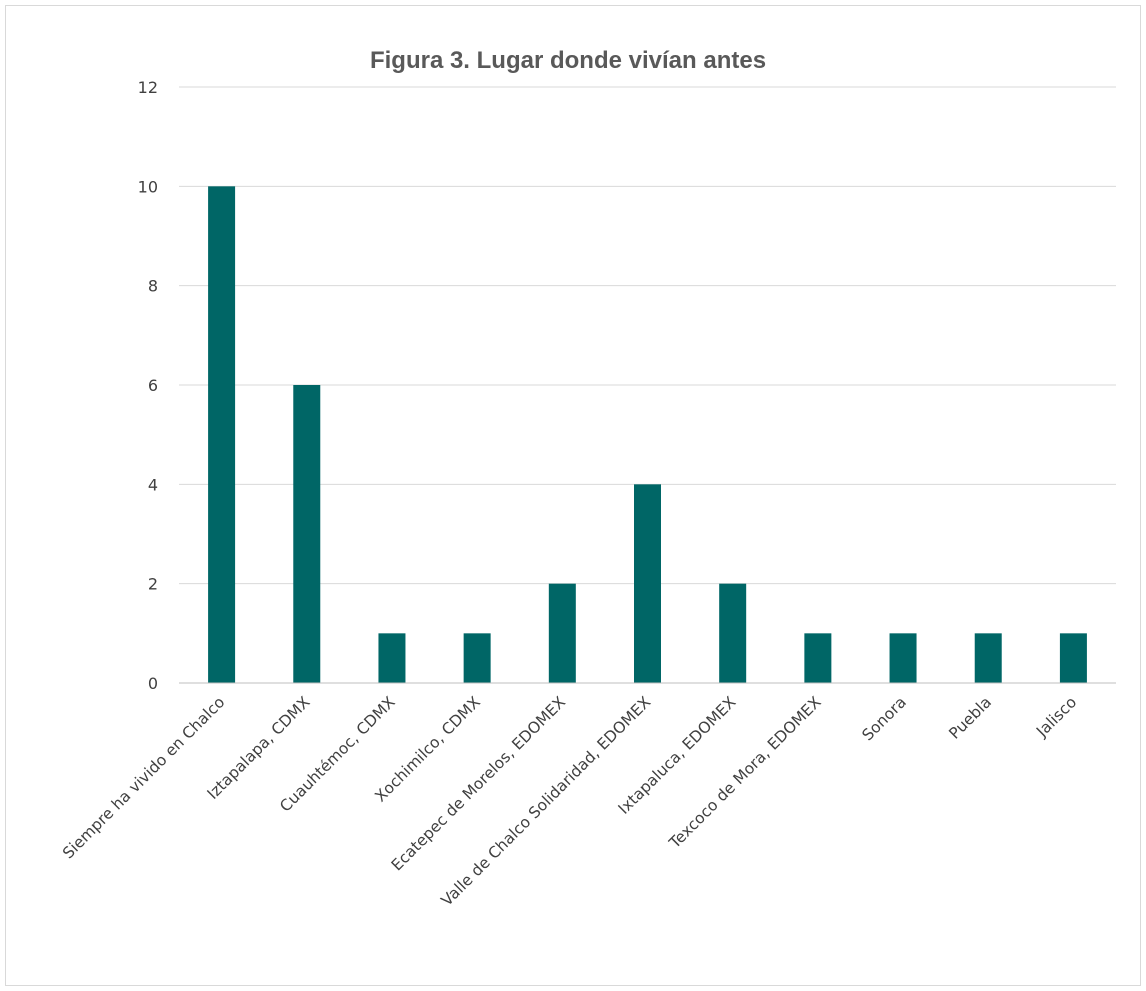 The image size is (1146, 991). What do you see at coordinates (568, 60) in the screenshot?
I see `chart-title: Figura 3. Lugar donde vivían antes` at bounding box center [568, 60].